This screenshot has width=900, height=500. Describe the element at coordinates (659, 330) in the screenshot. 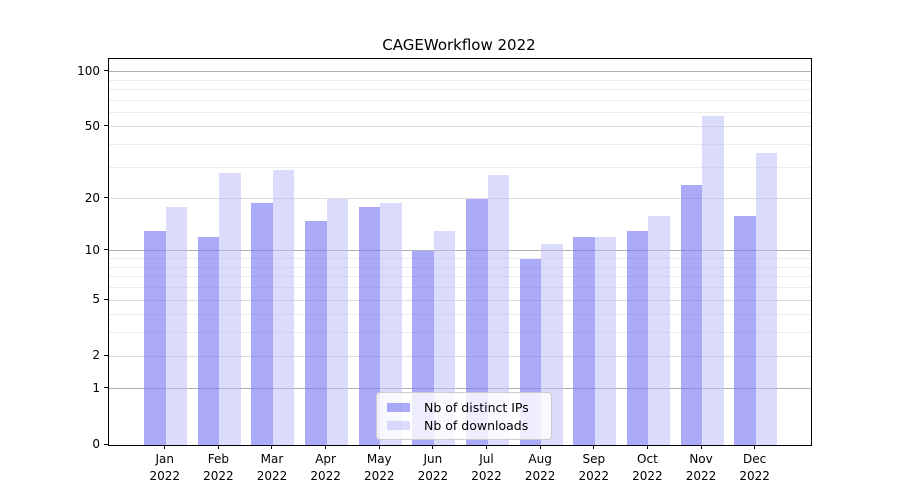

I see `bar-downloads-oct` at that location.